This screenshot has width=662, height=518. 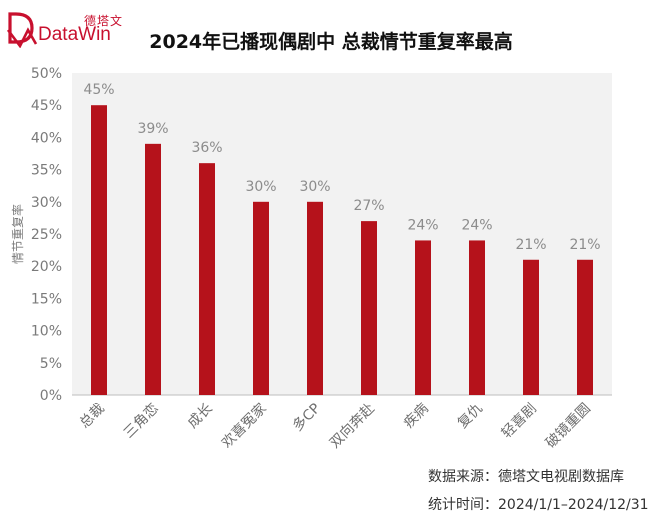 What do you see at coordinates (519, 421) in the screenshot?
I see `x-tick-label: 轻喜剧` at bounding box center [519, 421].